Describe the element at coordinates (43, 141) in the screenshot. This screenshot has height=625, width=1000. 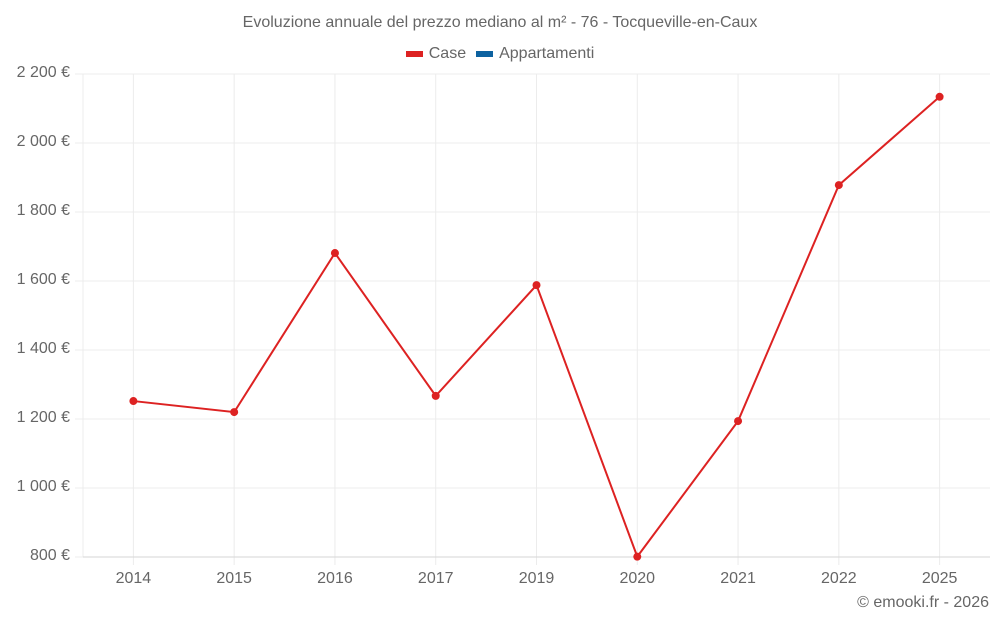
I see `y-tick-label: 2 000 €` at that location.